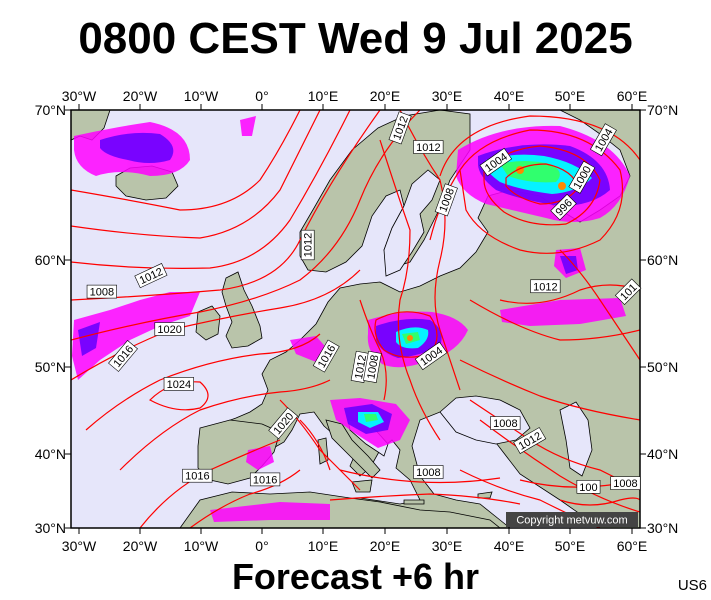 The height and width of the screenshot is (600, 711). What do you see at coordinates (50, 319) in the screenshot?
I see `left-latitude-labels: 70°N 60°N 50°N 40°N 30°N` at bounding box center [50, 319].